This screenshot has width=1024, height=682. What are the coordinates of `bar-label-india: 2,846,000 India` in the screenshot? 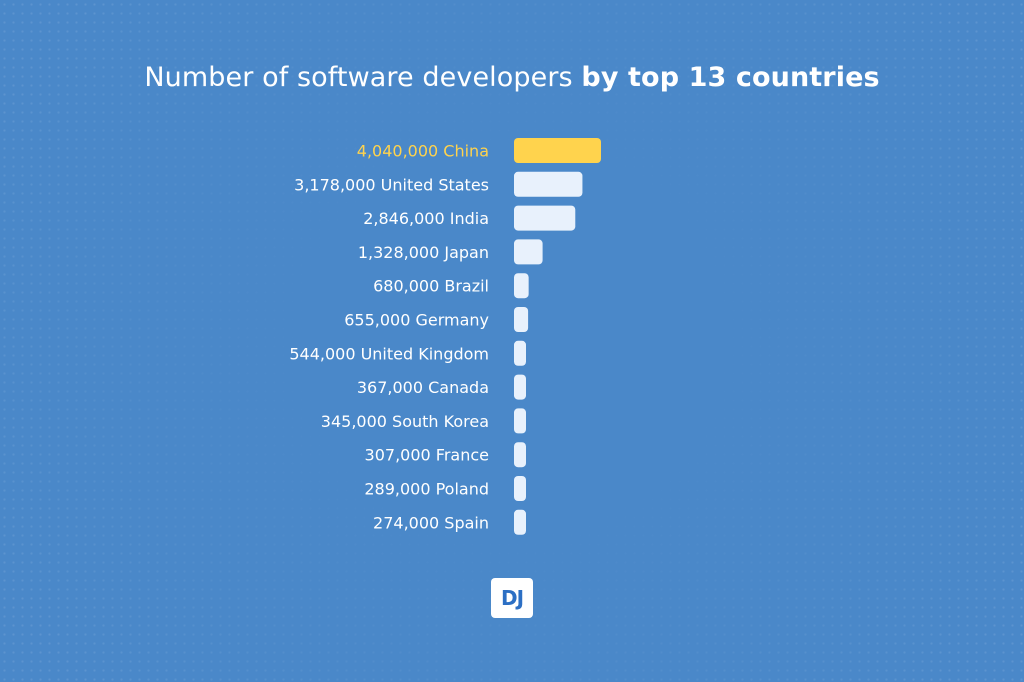 It's located at (426, 218).